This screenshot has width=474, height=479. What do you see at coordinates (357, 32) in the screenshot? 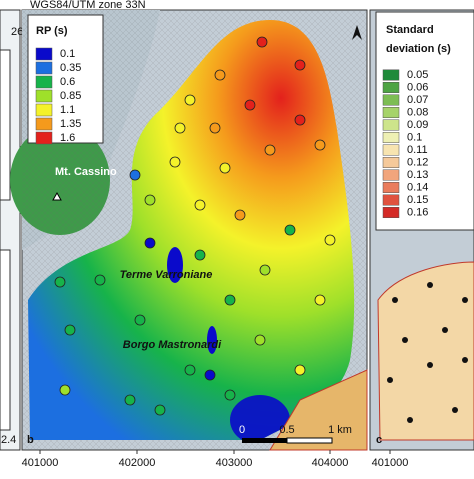
I see `north-arrow` at bounding box center [357, 32].